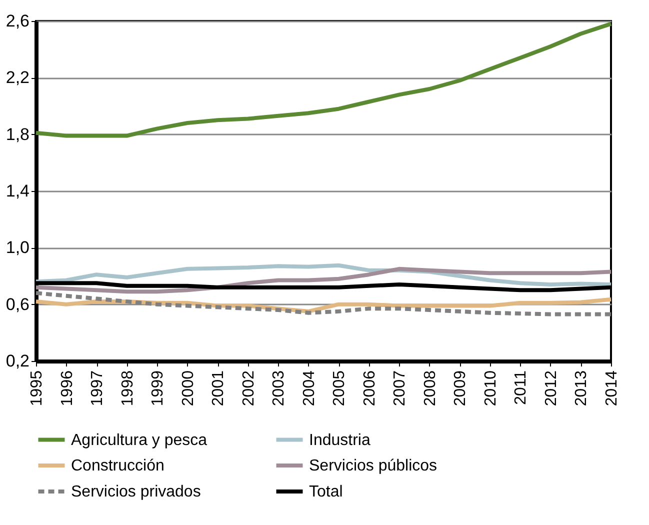 The height and width of the screenshot is (525, 649). What do you see at coordinates (279, 388) in the screenshot?
I see `x-tick-label: 2003` at bounding box center [279, 388].